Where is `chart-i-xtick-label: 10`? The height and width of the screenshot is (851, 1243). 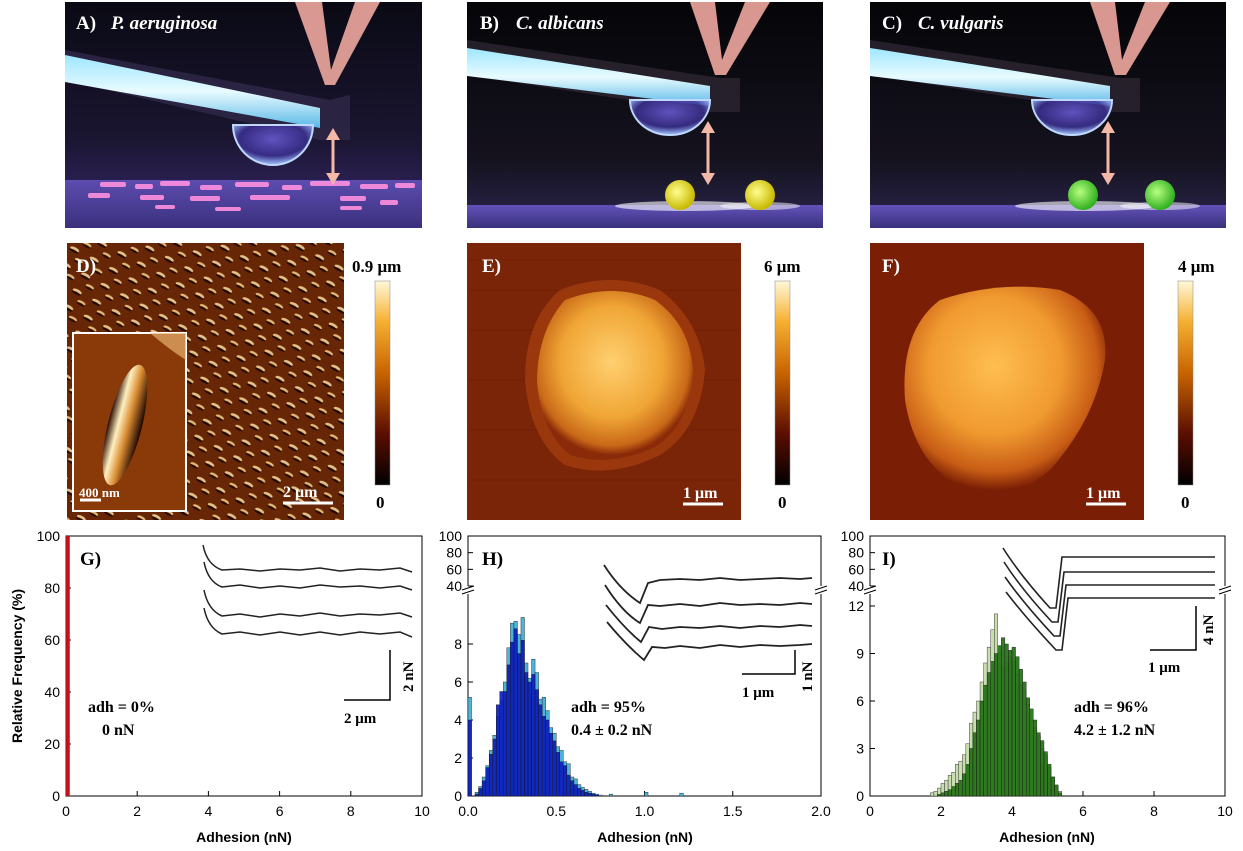
chart-i-xtick-label: 10 is located at coordinates (1225, 811).